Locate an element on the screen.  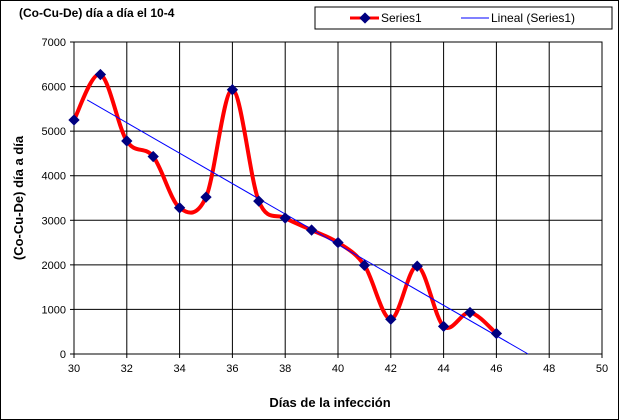
y-tick-label: 7000 is located at coordinates (54, 43).